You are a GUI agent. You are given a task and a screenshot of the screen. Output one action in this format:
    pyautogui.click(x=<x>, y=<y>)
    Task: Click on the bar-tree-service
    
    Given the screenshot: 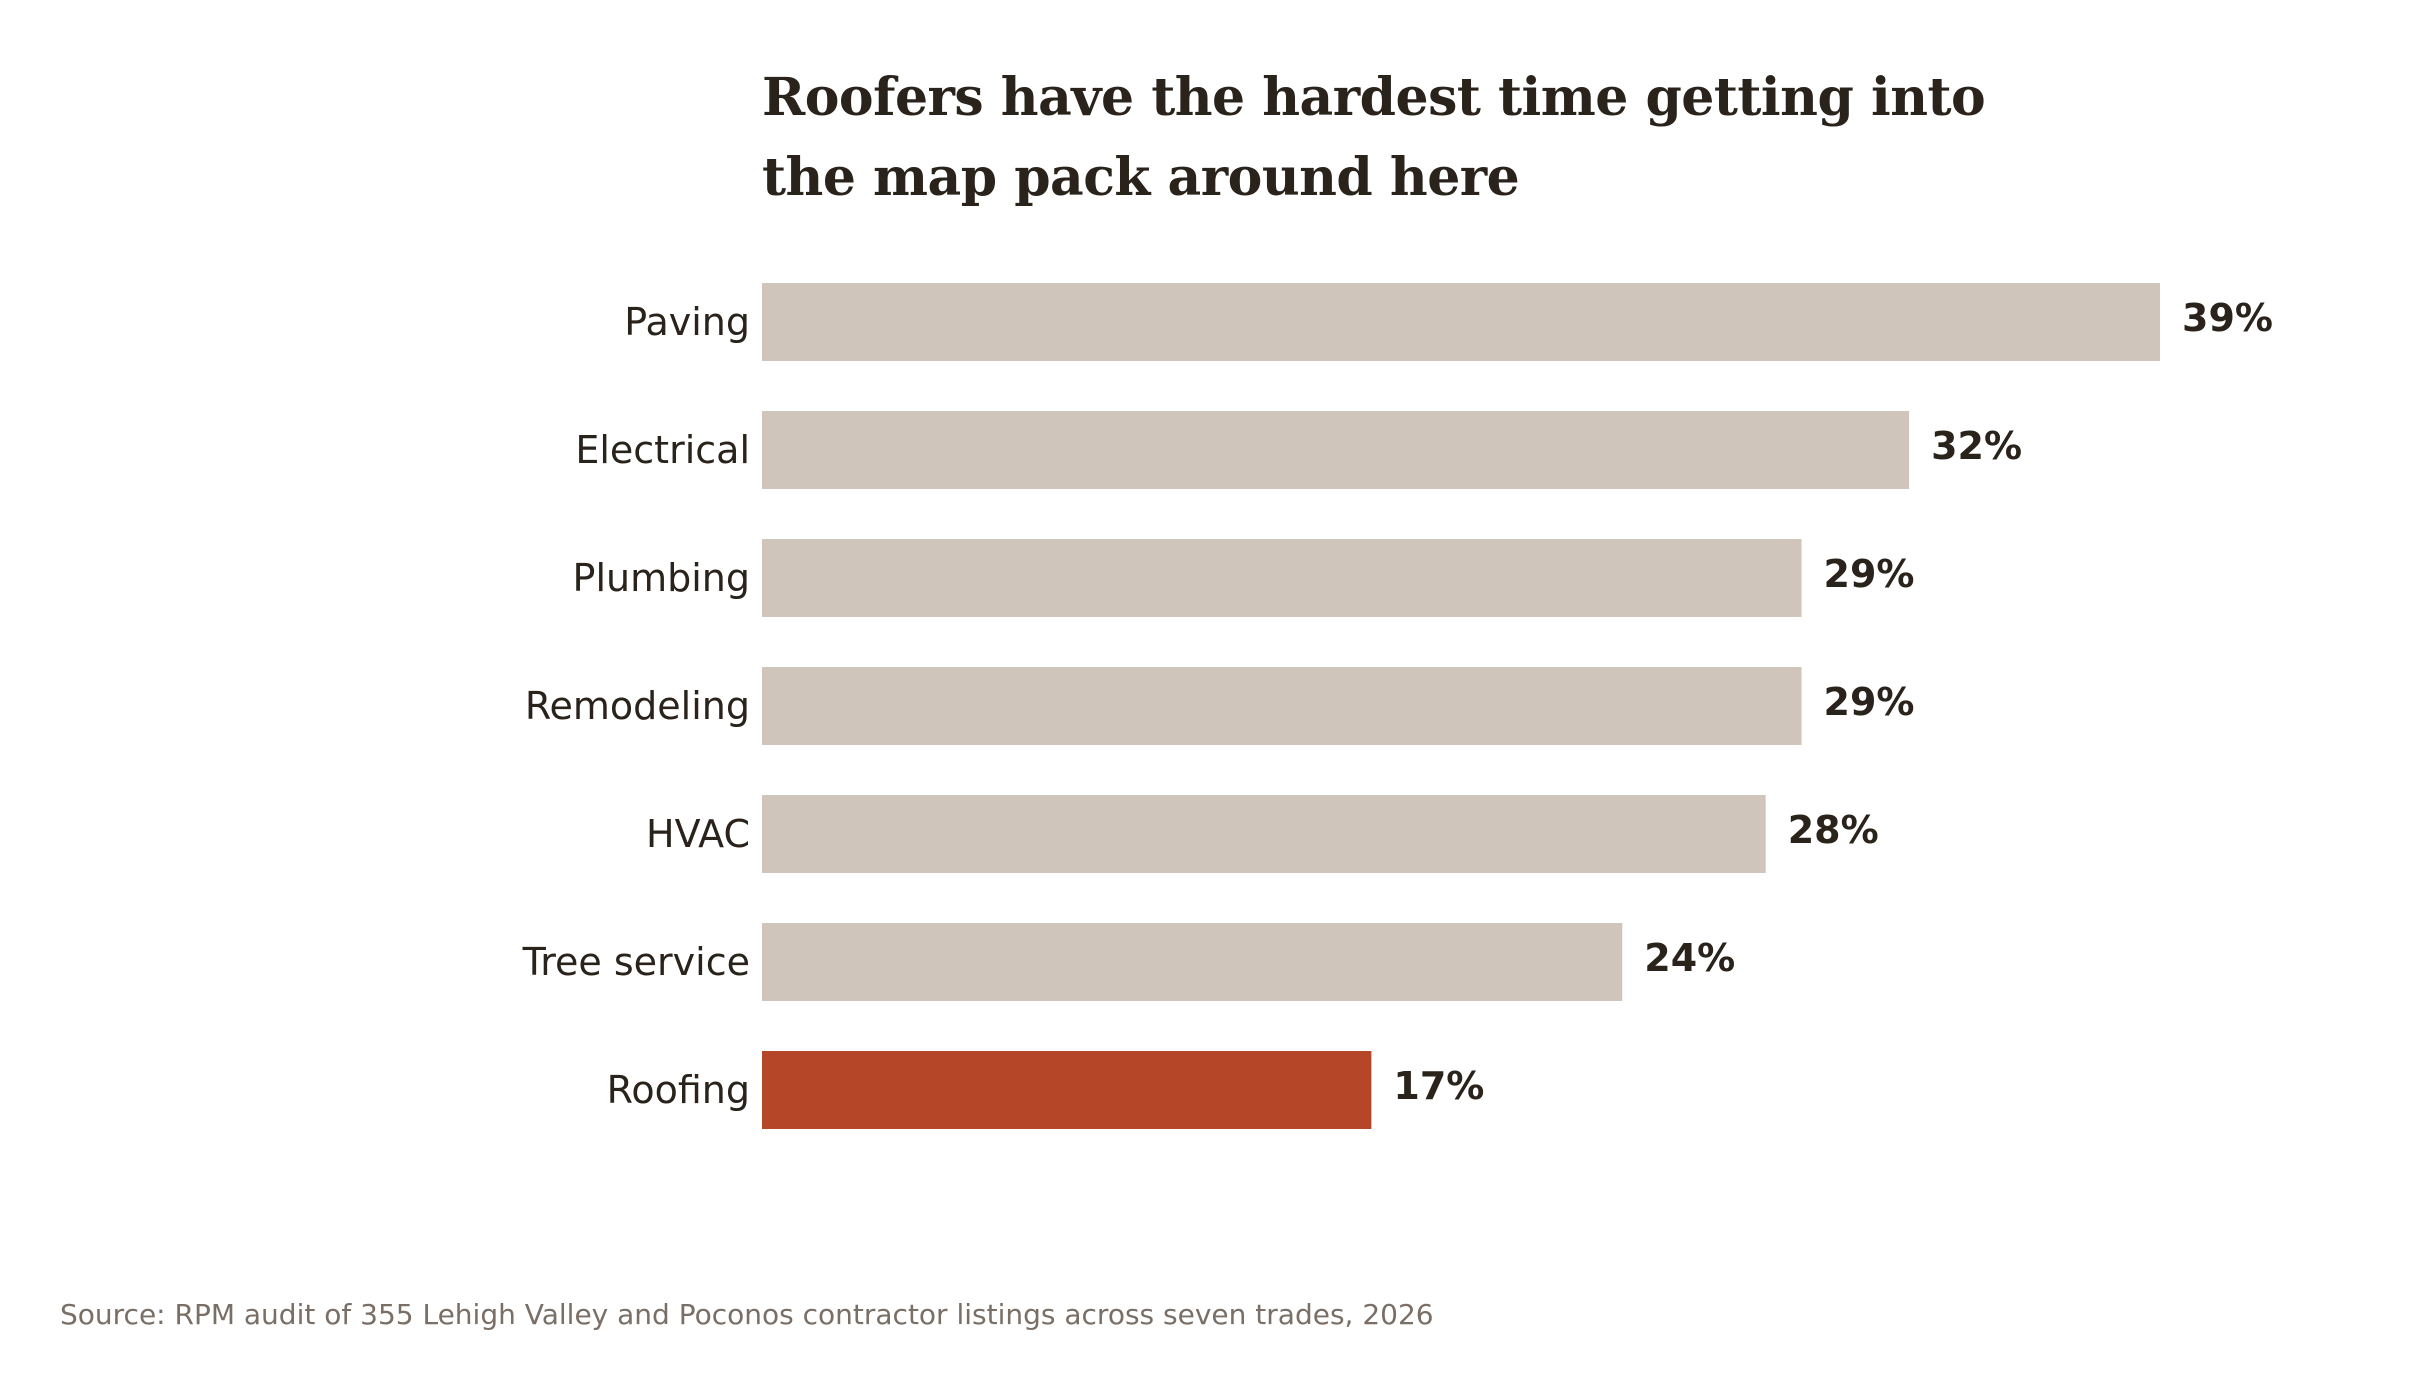 What is the action you would take?
    pyautogui.click(x=1192, y=962)
    